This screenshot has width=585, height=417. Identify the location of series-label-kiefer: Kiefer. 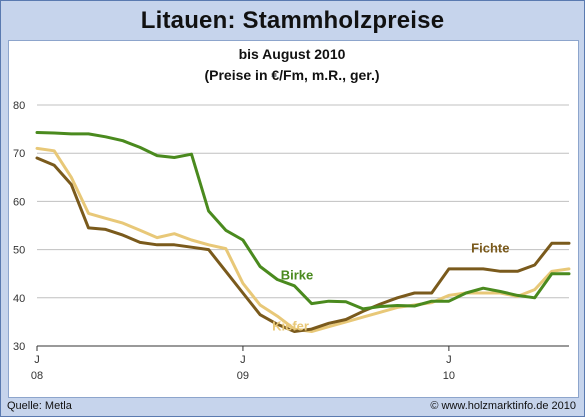
(290, 326).